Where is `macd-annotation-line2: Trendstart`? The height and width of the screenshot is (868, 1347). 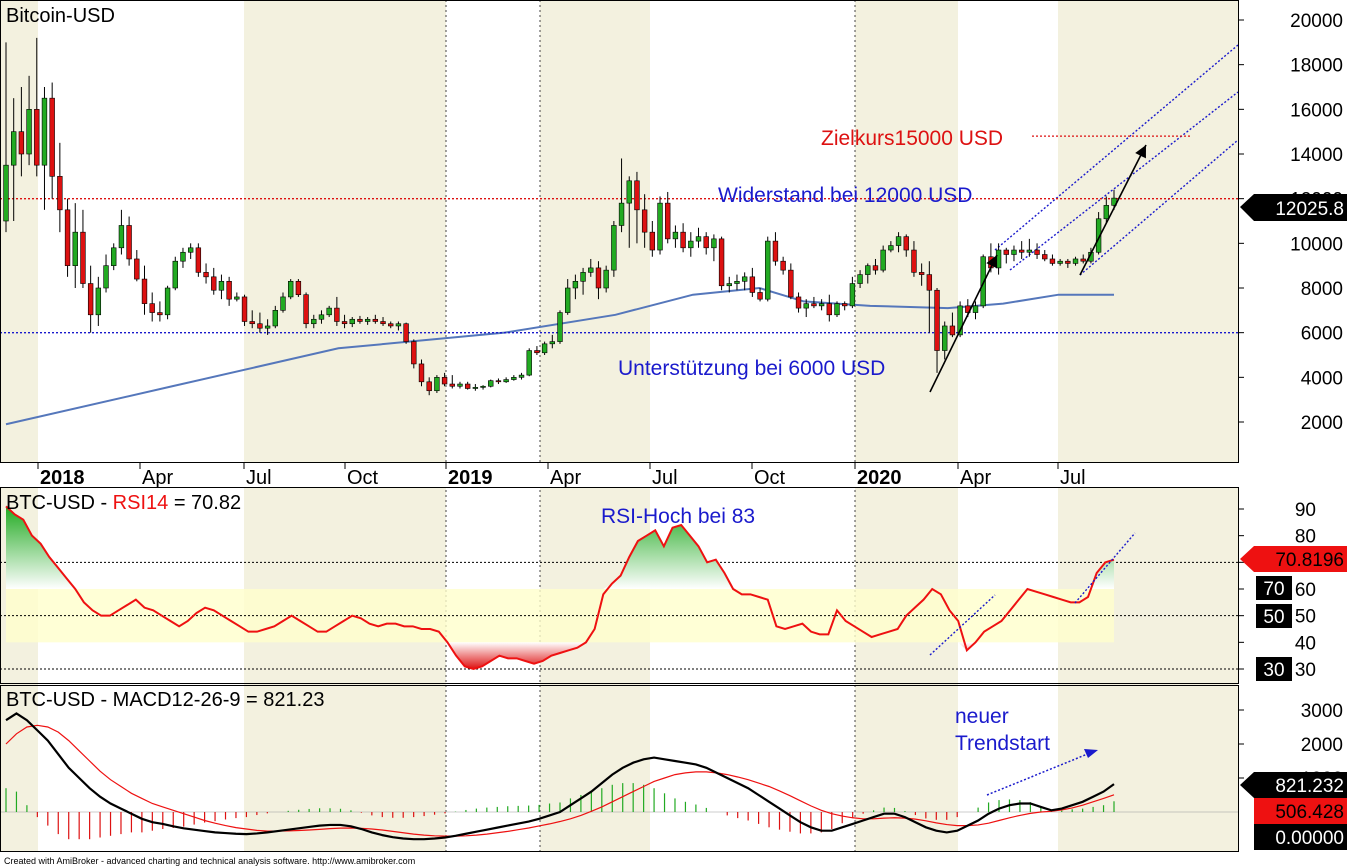
macd-annotation-line2: Trendstart is located at coordinates (1002, 743).